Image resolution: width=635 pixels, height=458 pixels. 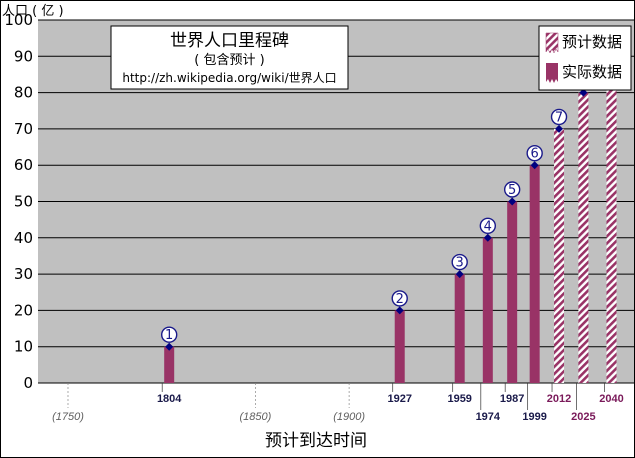 I want to click on milestone-number: 6, so click(x=535, y=154).